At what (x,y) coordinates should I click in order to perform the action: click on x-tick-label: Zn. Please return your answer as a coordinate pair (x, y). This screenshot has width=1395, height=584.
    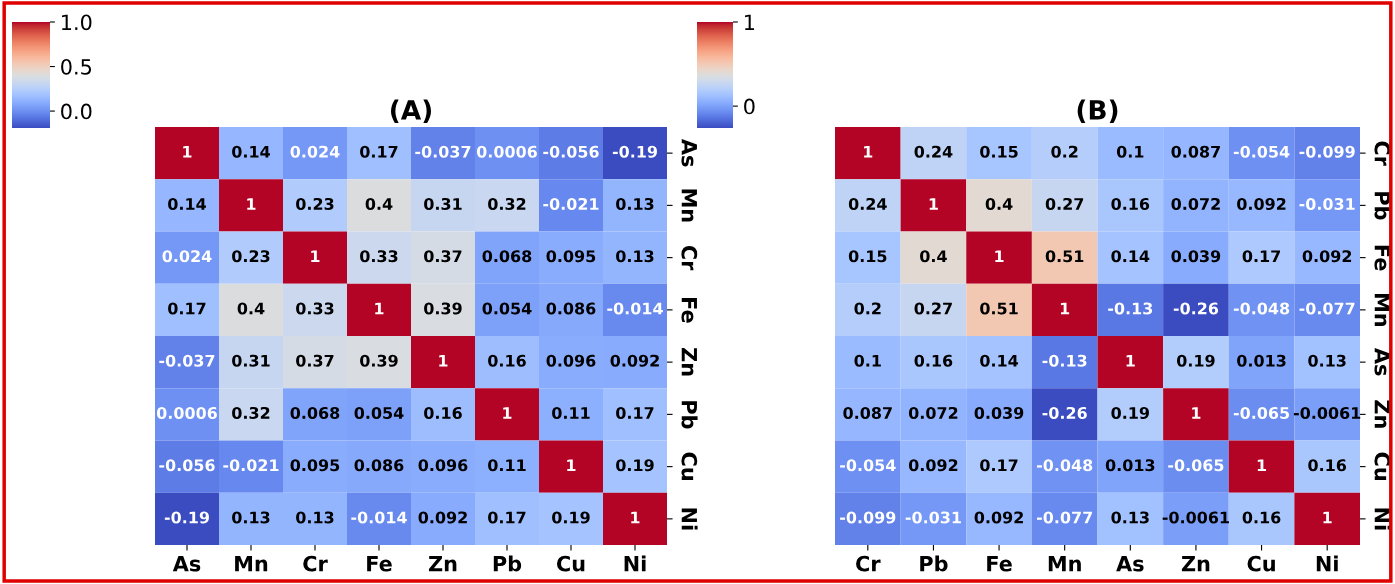
    Looking at the image, I should click on (442, 564).